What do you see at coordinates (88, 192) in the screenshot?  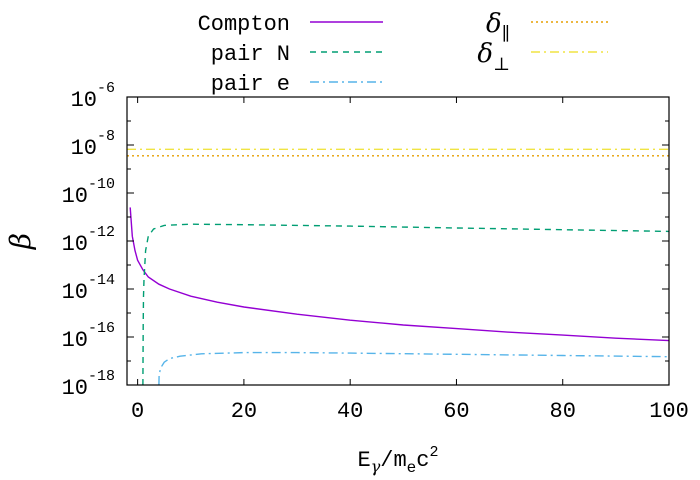 I see `y-tick-label: 10⁻¹⁰` at bounding box center [88, 192].